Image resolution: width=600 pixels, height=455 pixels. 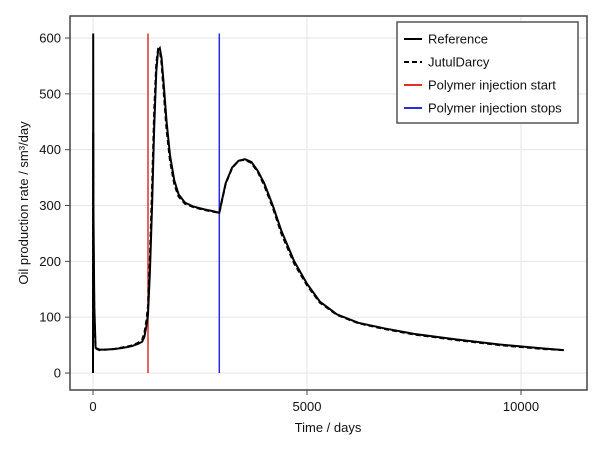 I want to click on legend-label: JutulDarcy, so click(x=459, y=62).